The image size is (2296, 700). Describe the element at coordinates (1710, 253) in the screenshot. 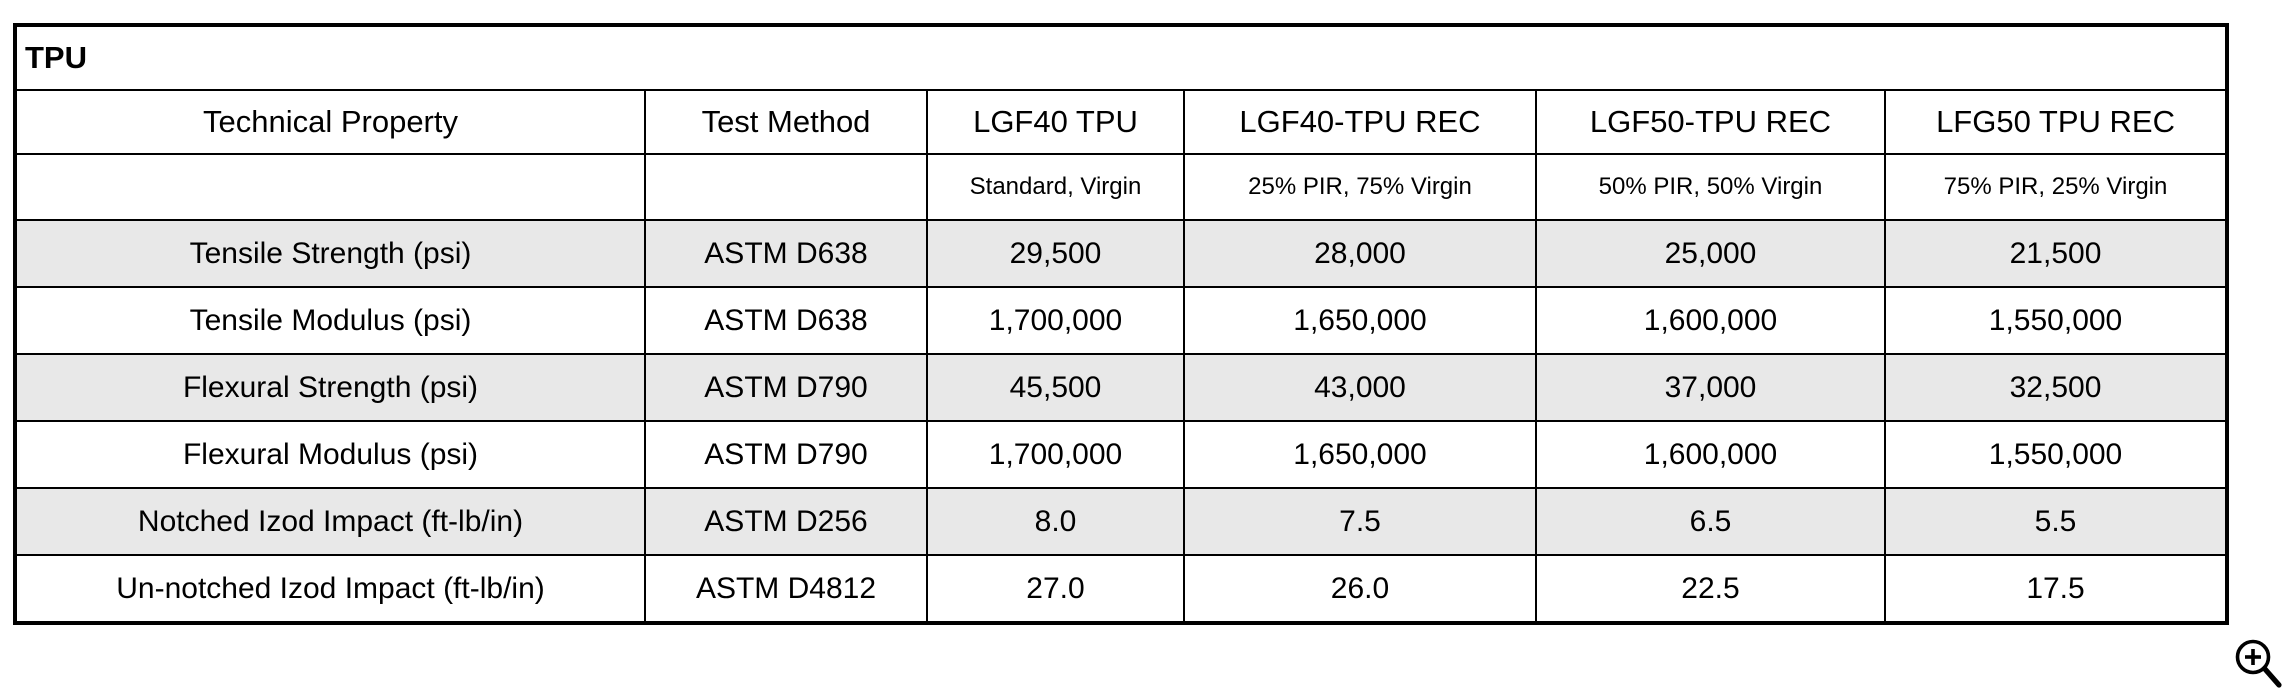

I see `value-cell: 25,000` at that location.